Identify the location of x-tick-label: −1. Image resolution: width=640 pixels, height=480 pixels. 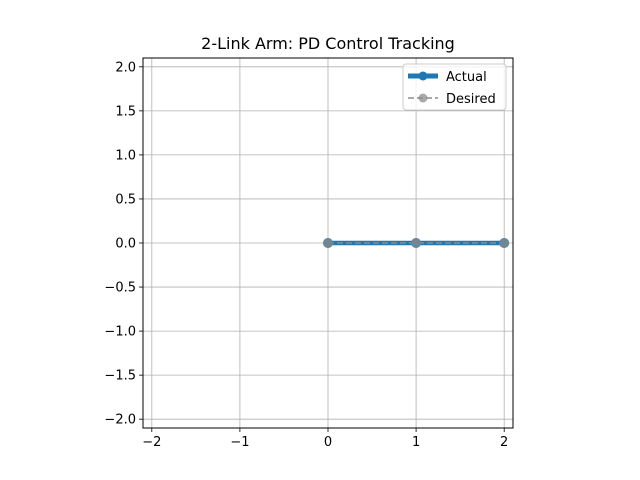
(239, 442).